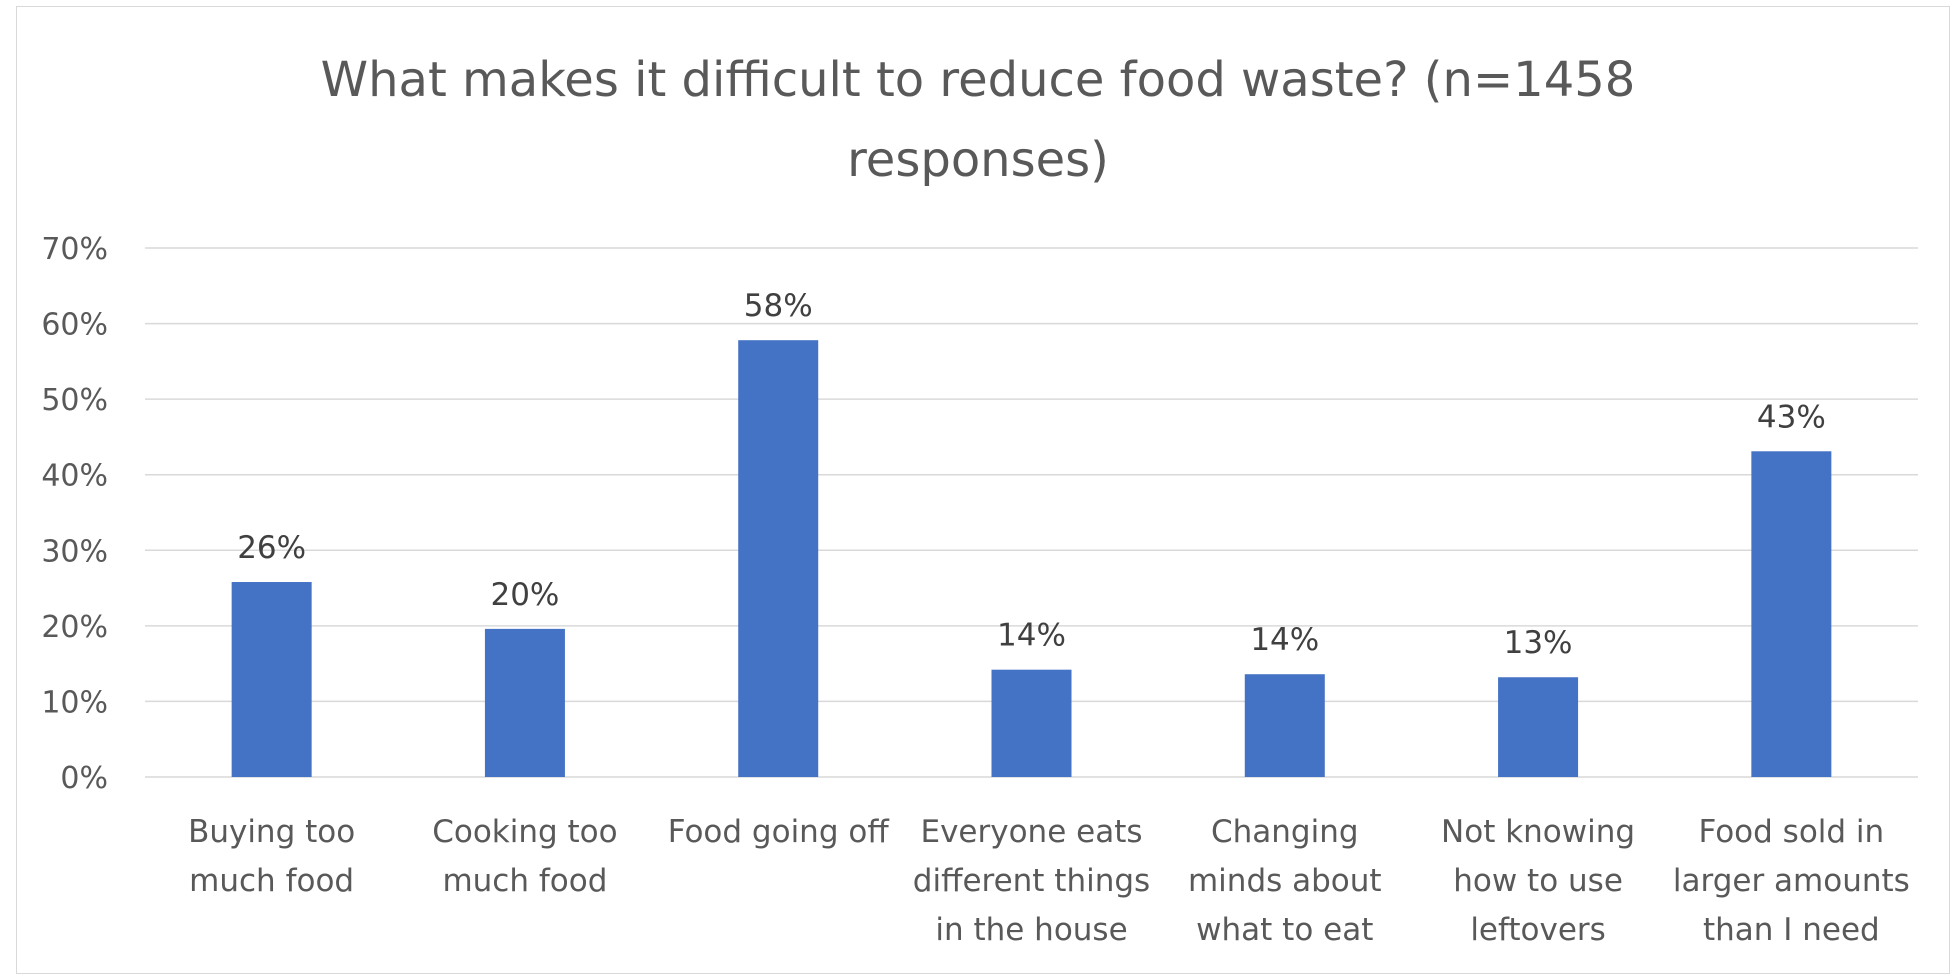  Describe the element at coordinates (524, 595) in the screenshot. I see `data-label: 20%` at that location.